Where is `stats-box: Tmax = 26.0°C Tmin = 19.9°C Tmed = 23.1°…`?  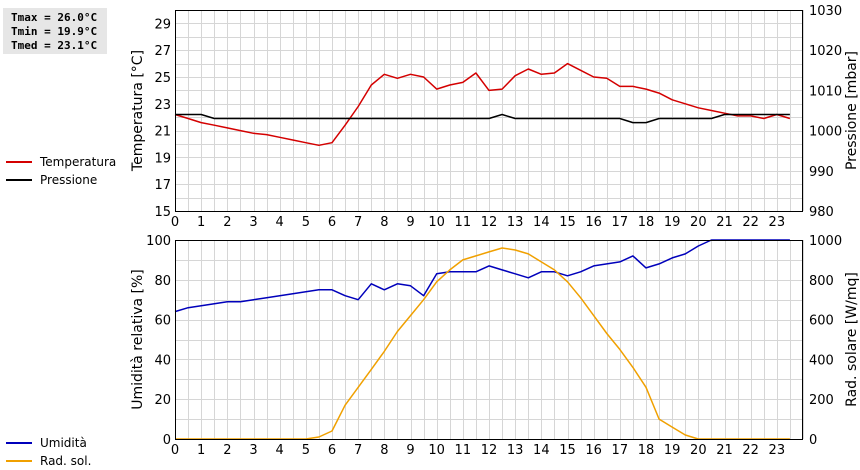 stats-box: Tmax = 26.0°C Tmin = 19.9°C Tmed = 23.1°… is located at coordinates (55, 31).